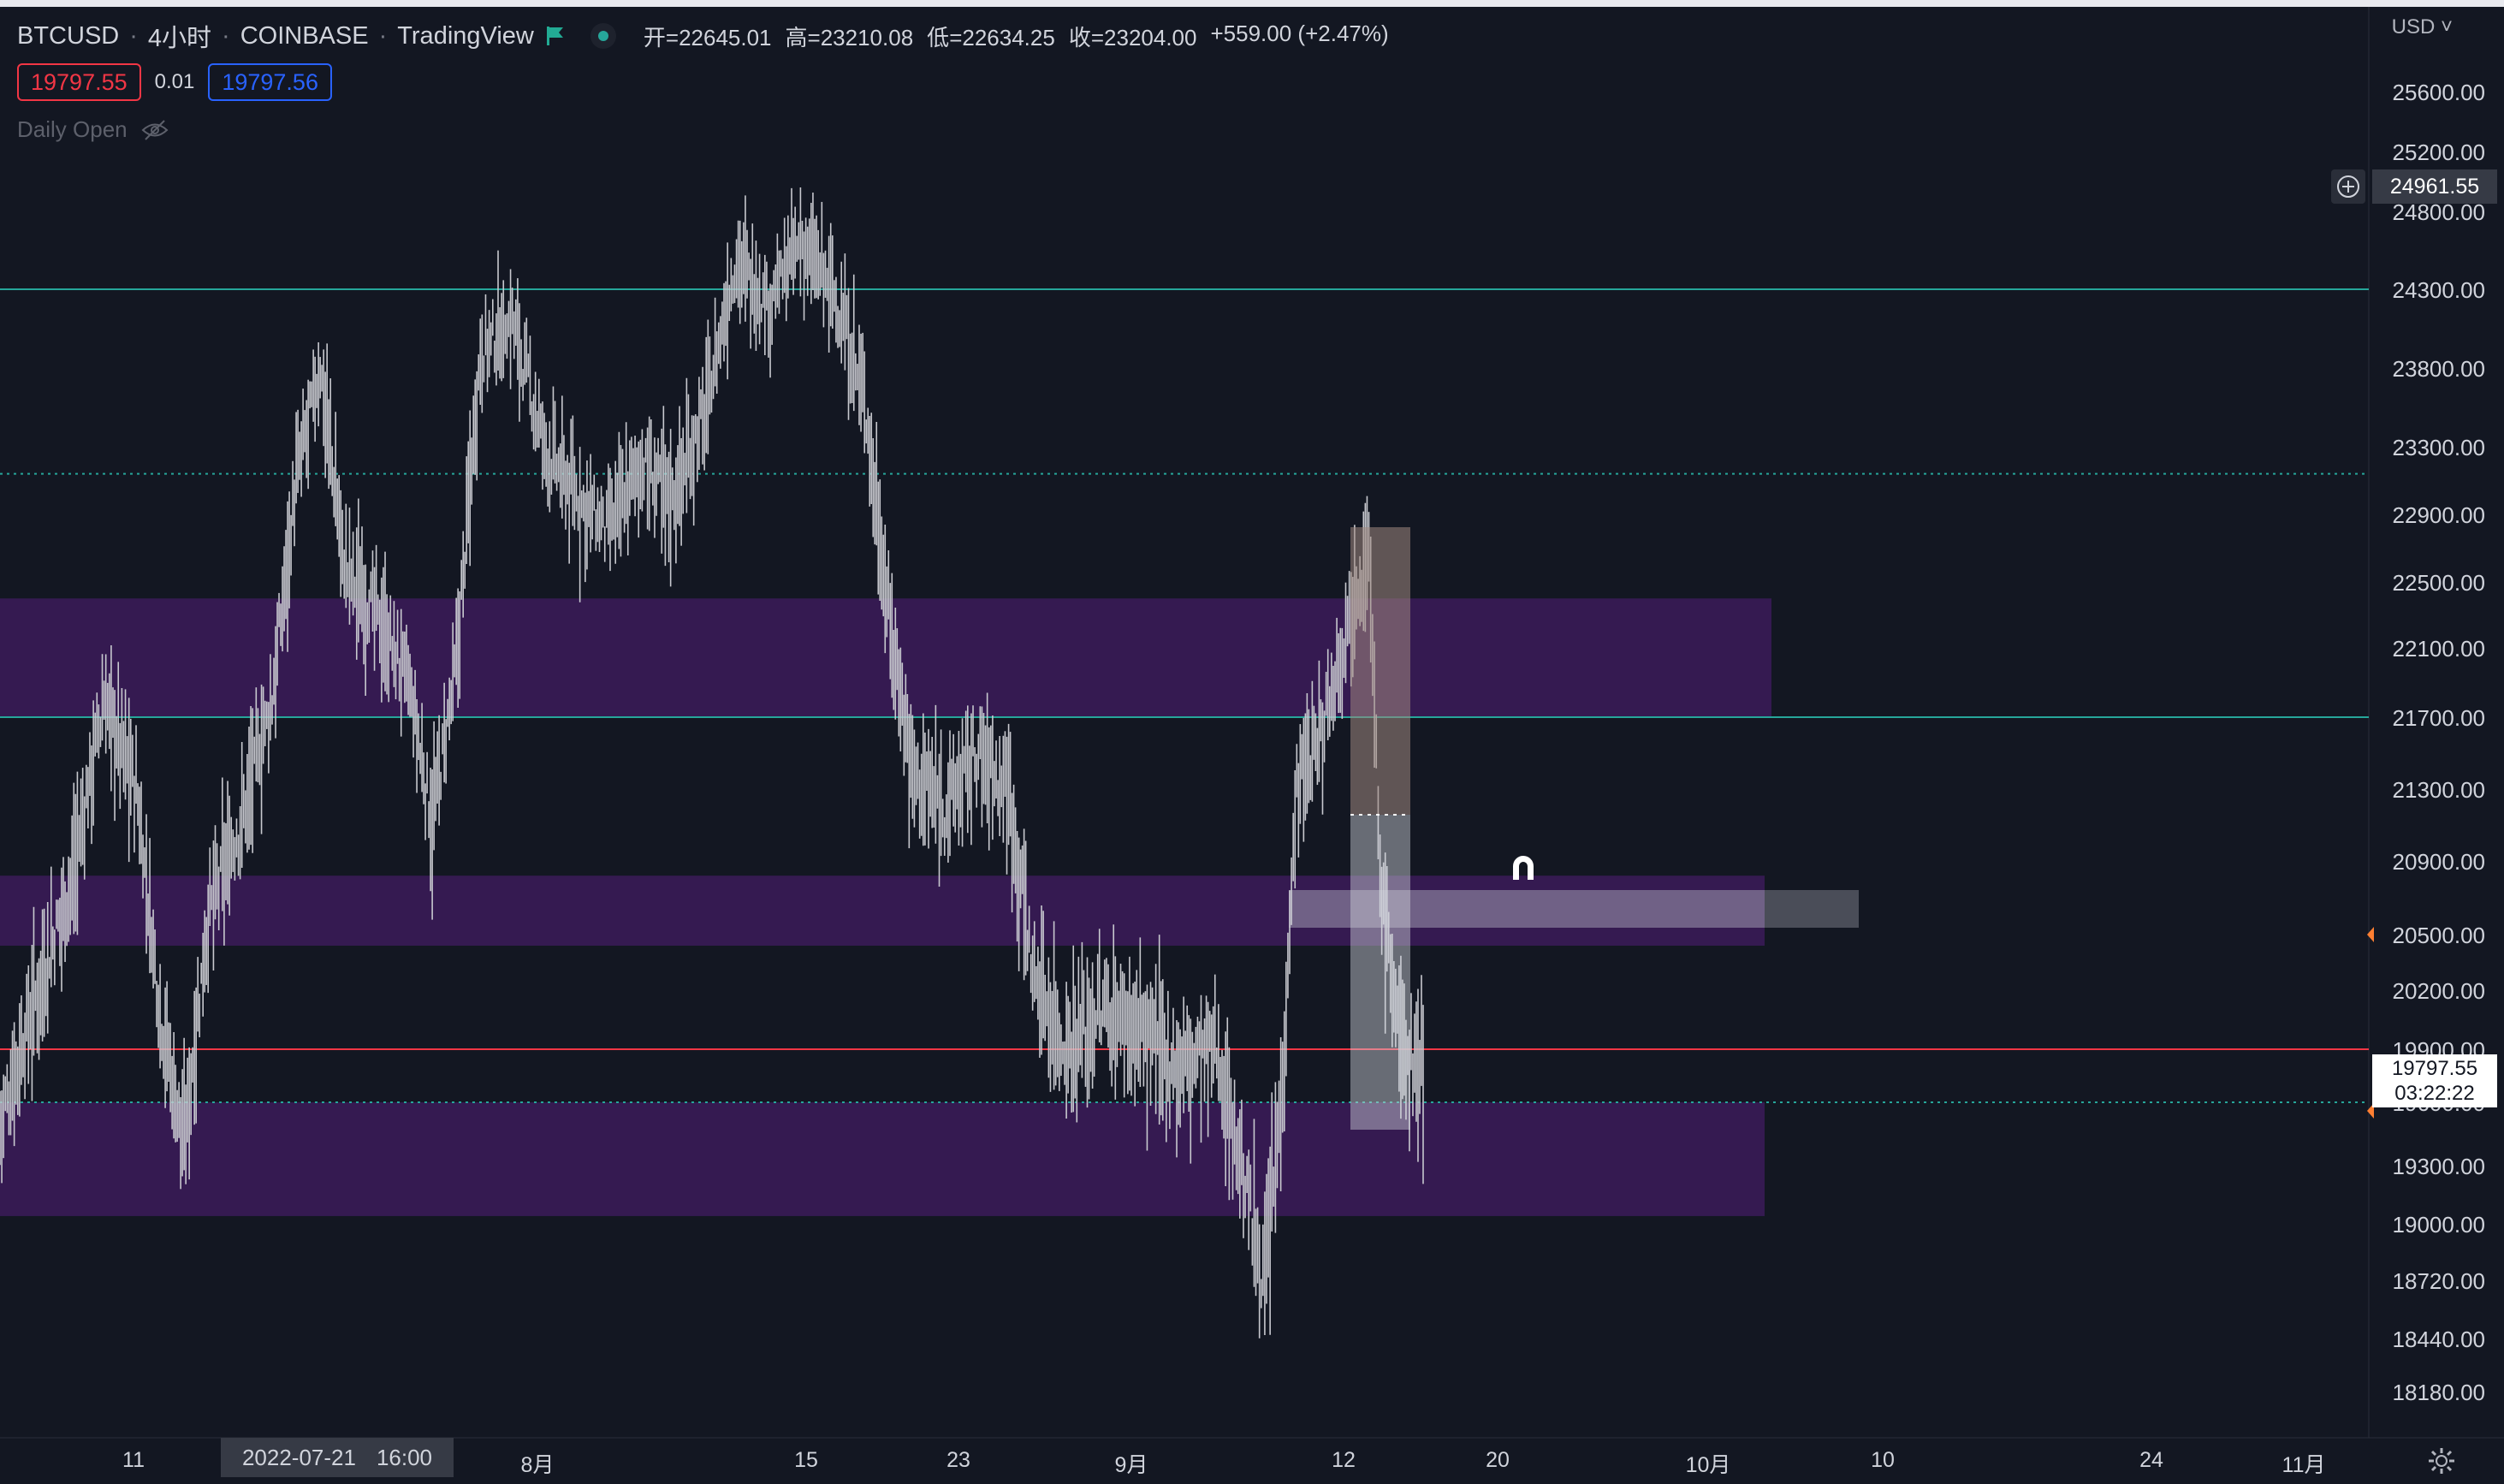  What do you see at coordinates (2438, 1340) in the screenshot?
I see `price-tick-label: 18440.00` at bounding box center [2438, 1340].